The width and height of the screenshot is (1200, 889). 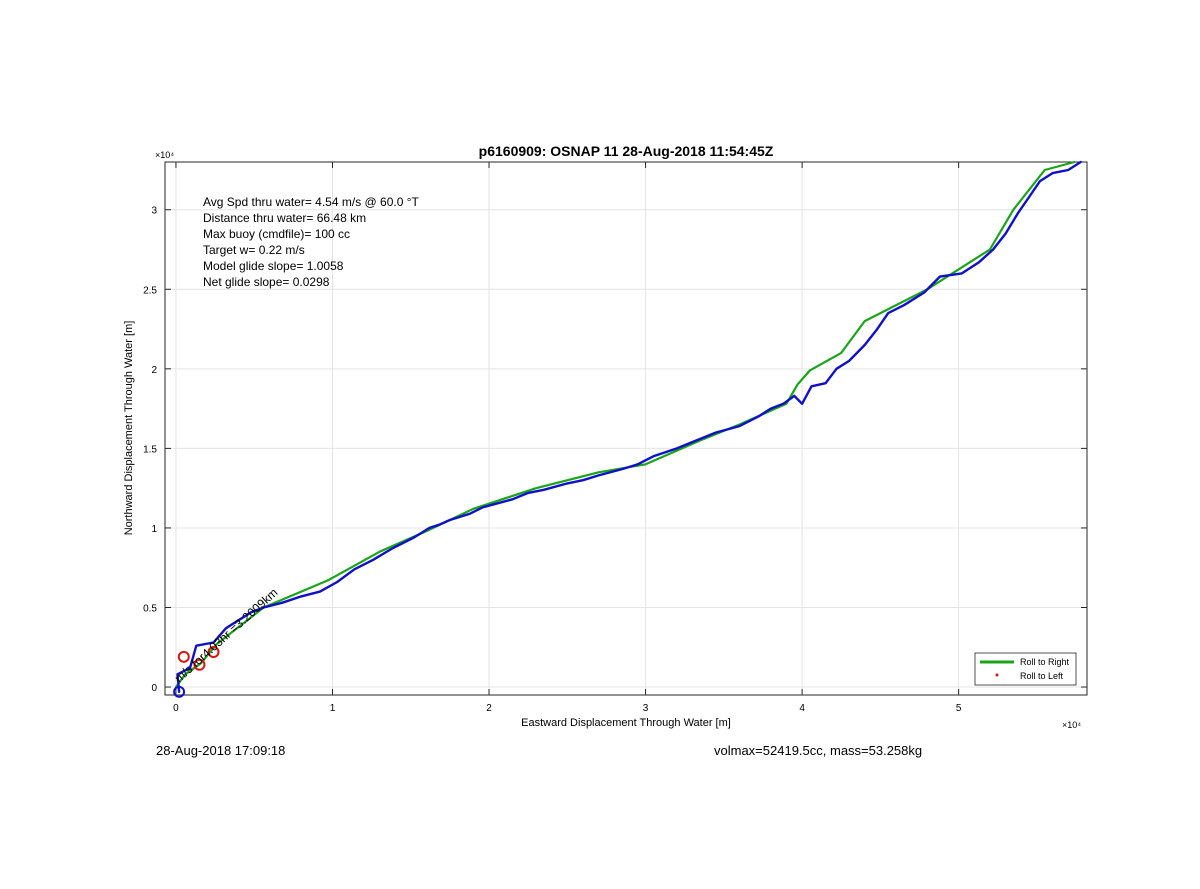 What do you see at coordinates (273, 266) in the screenshot?
I see `info-line: Model glide slope= 1.0058` at bounding box center [273, 266].